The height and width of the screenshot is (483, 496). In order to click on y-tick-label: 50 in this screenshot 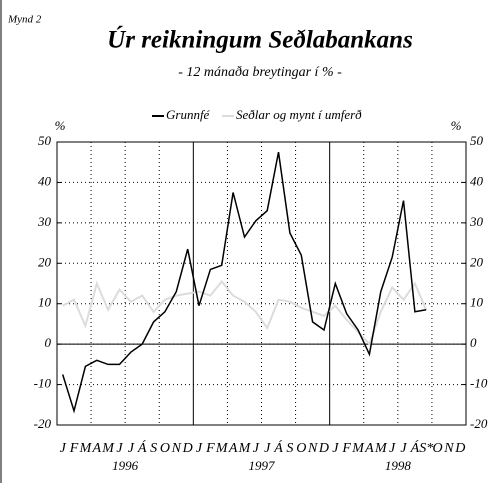, I will do `click(45, 140)`.